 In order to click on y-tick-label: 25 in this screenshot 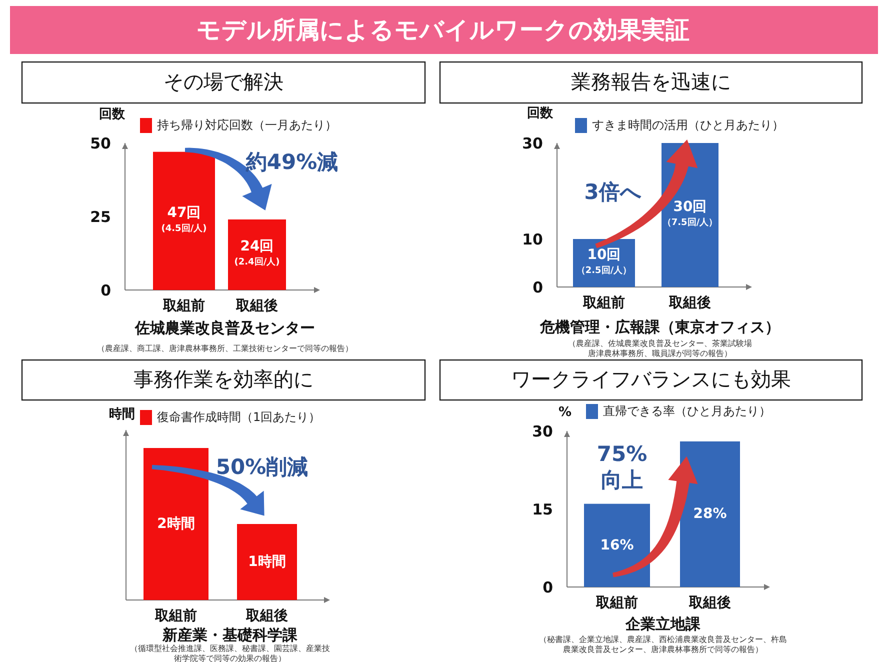, I will do `click(100, 217)`.